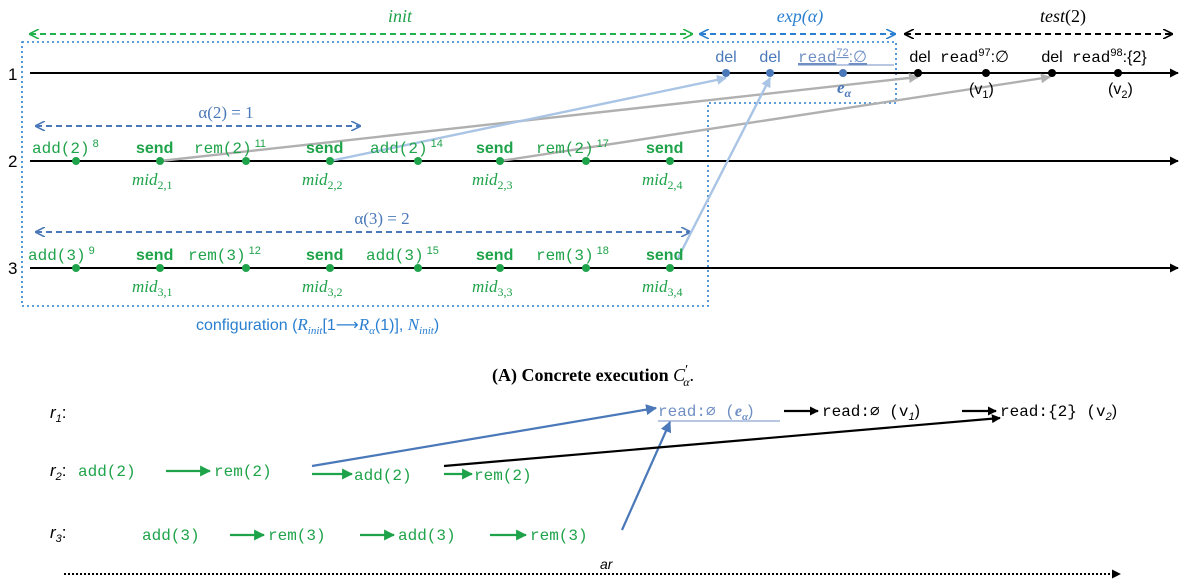 The image size is (1187, 585). What do you see at coordinates (1058, 413) in the screenshot?
I see `r1-read-v2: read:{2} (v2)` at bounding box center [1058, 413].